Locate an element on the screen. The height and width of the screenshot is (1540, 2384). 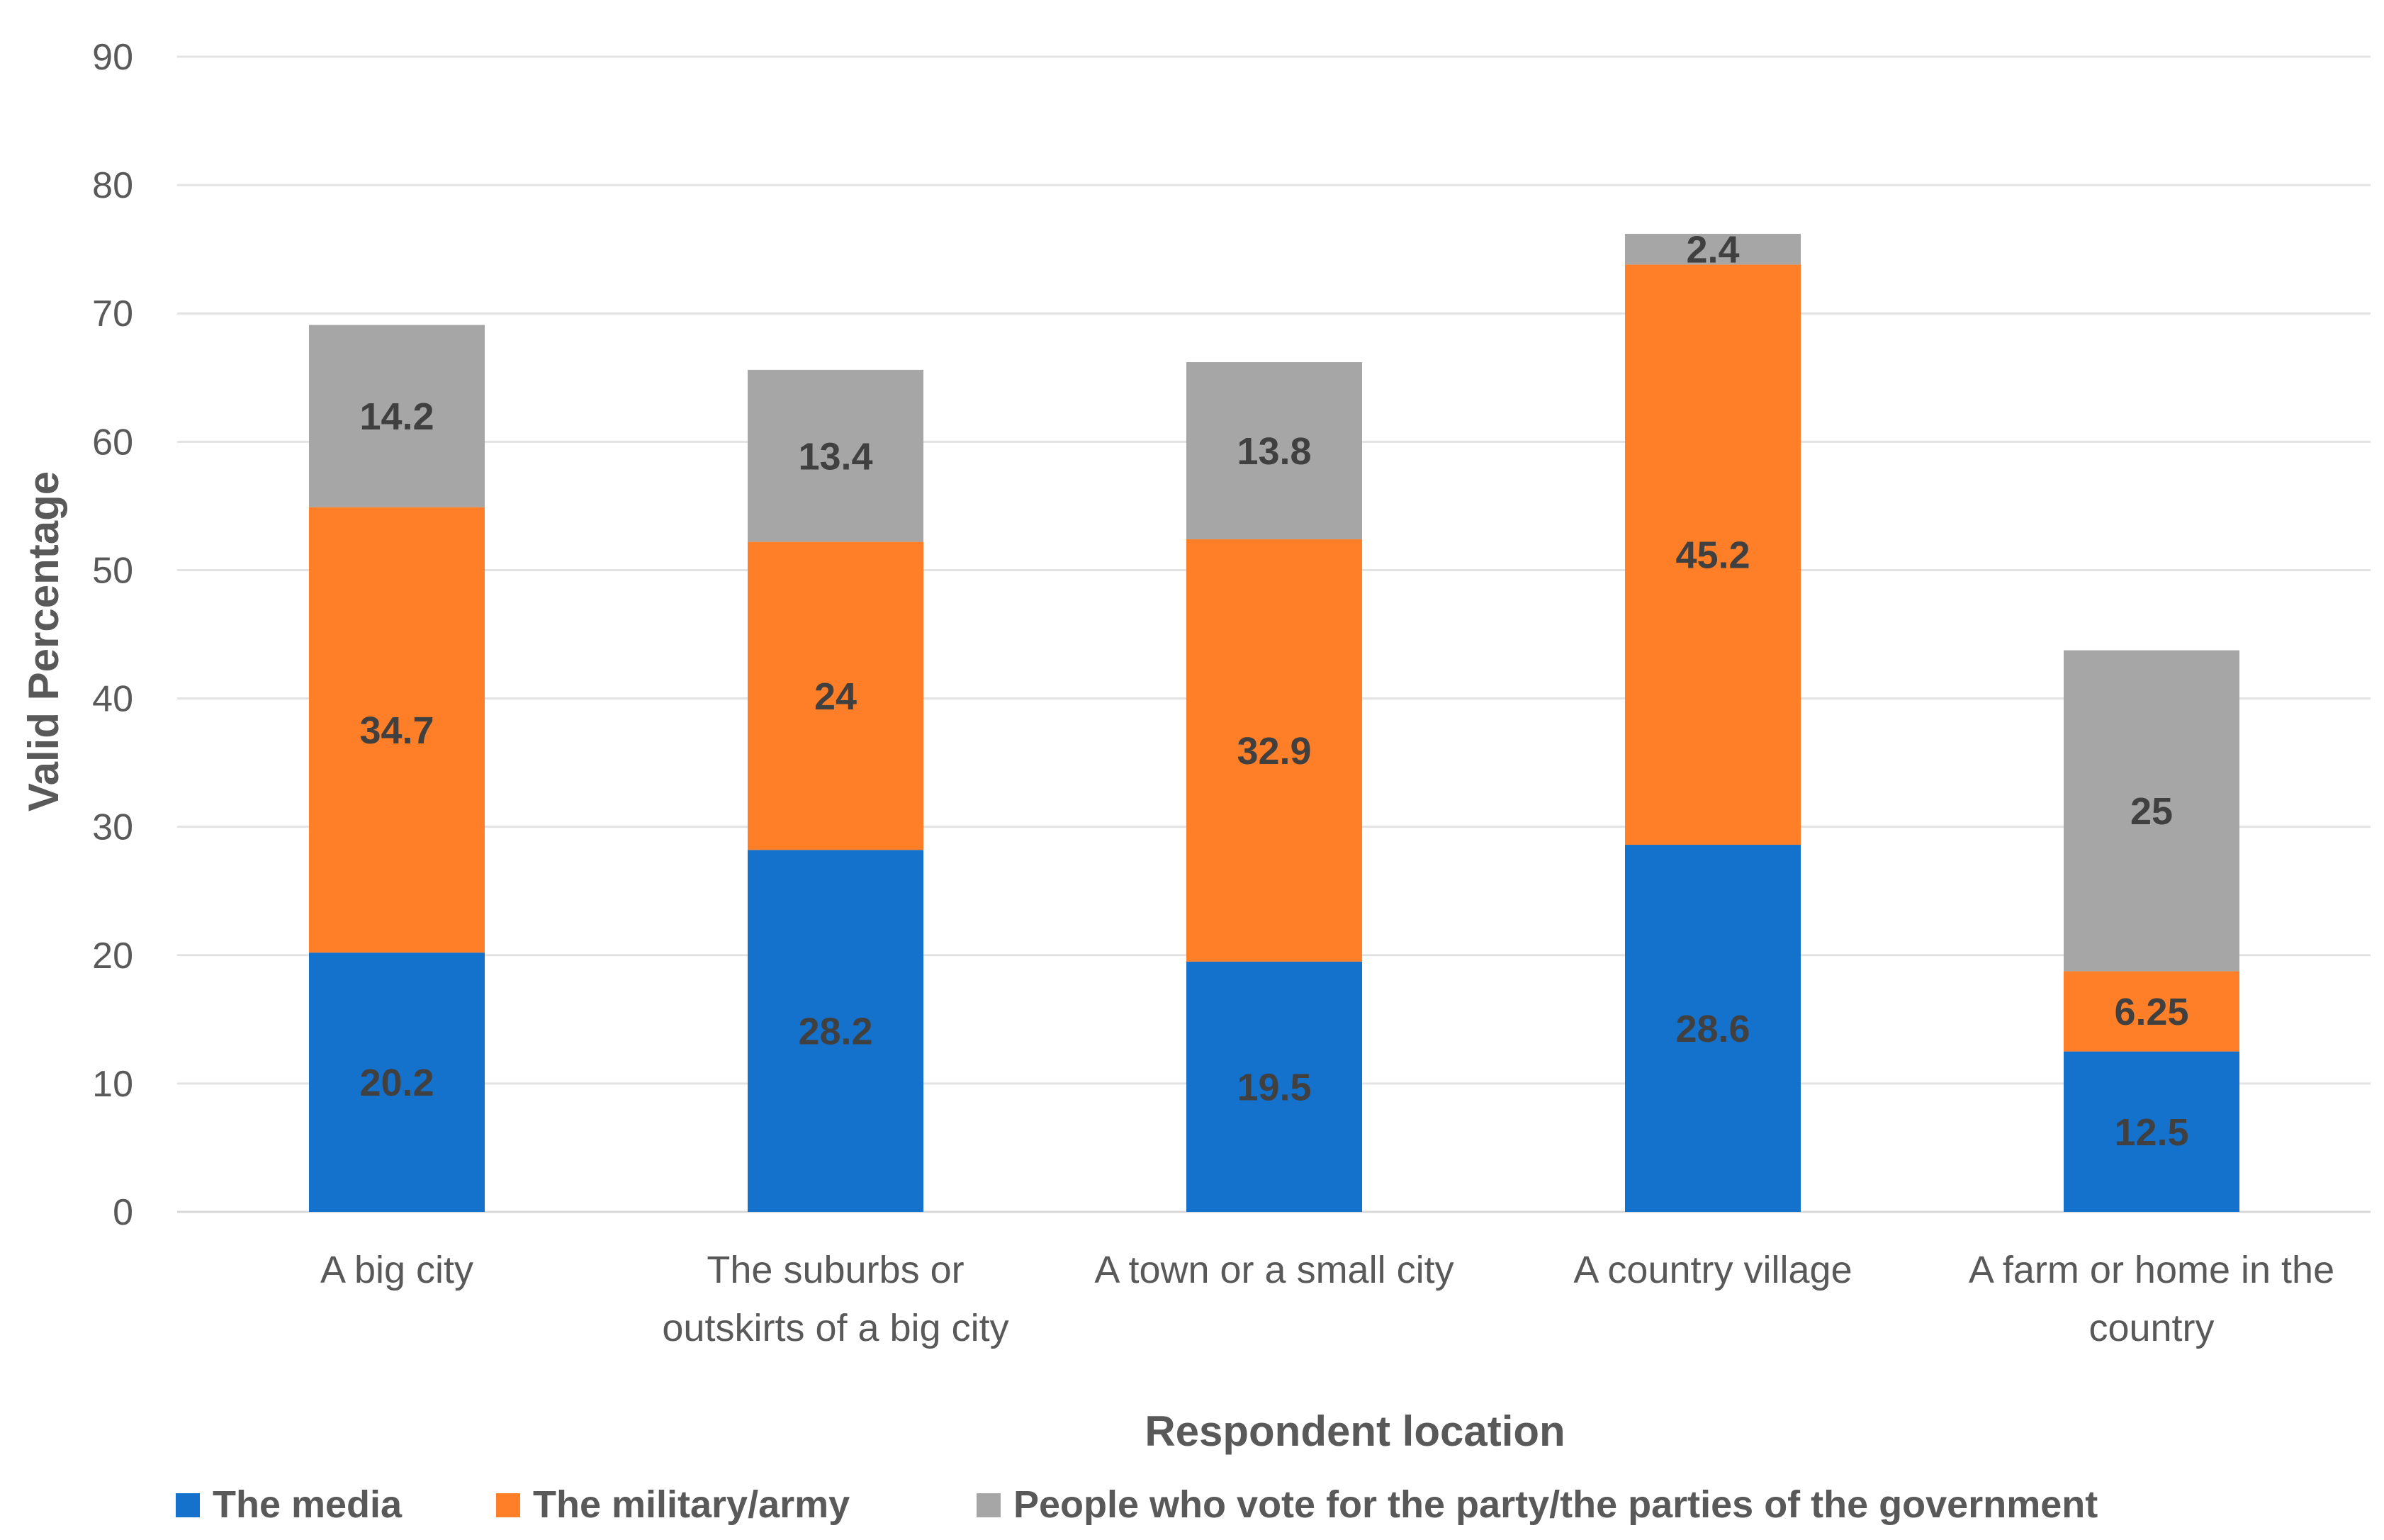
y-tick-label: 20 is located at coordinates (112, 956).